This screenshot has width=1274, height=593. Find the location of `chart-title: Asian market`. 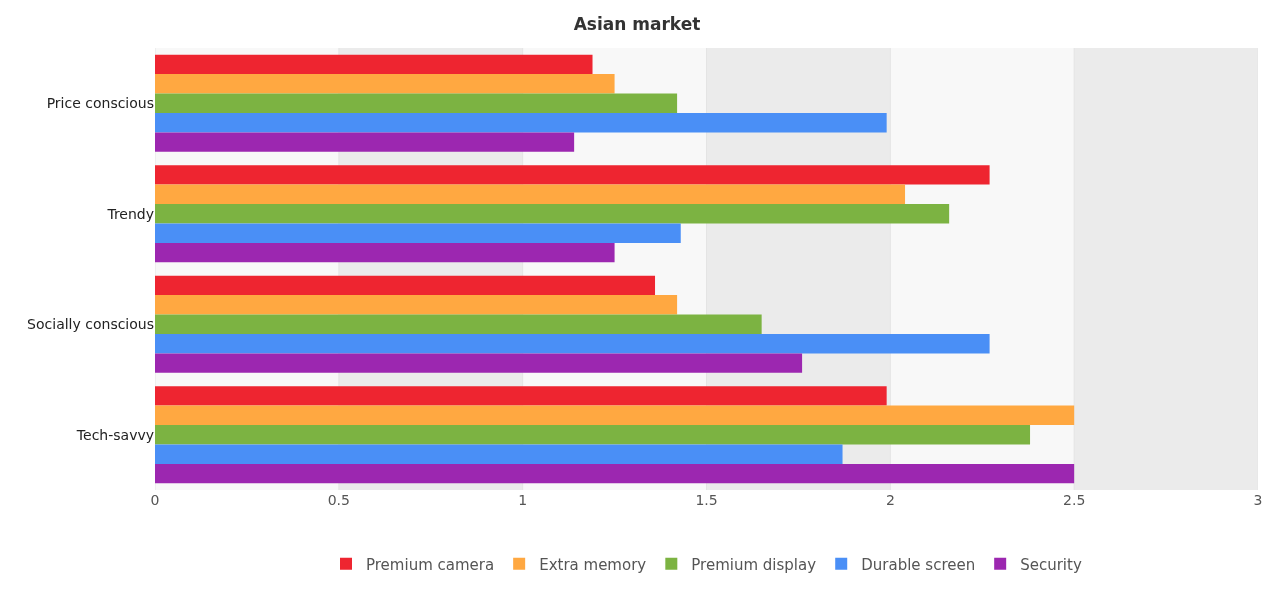

chart-title: Asian market is located at coordinates (637, 23).